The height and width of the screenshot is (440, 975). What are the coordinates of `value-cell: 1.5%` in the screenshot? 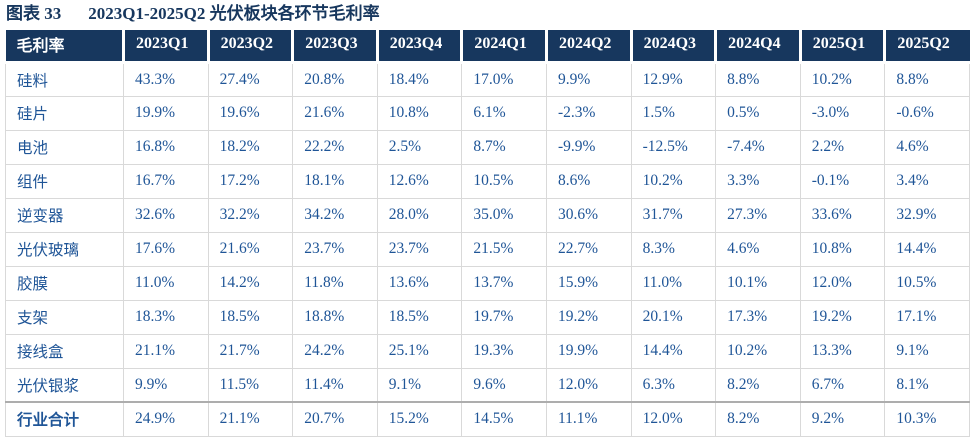 It's located at (673, 113).